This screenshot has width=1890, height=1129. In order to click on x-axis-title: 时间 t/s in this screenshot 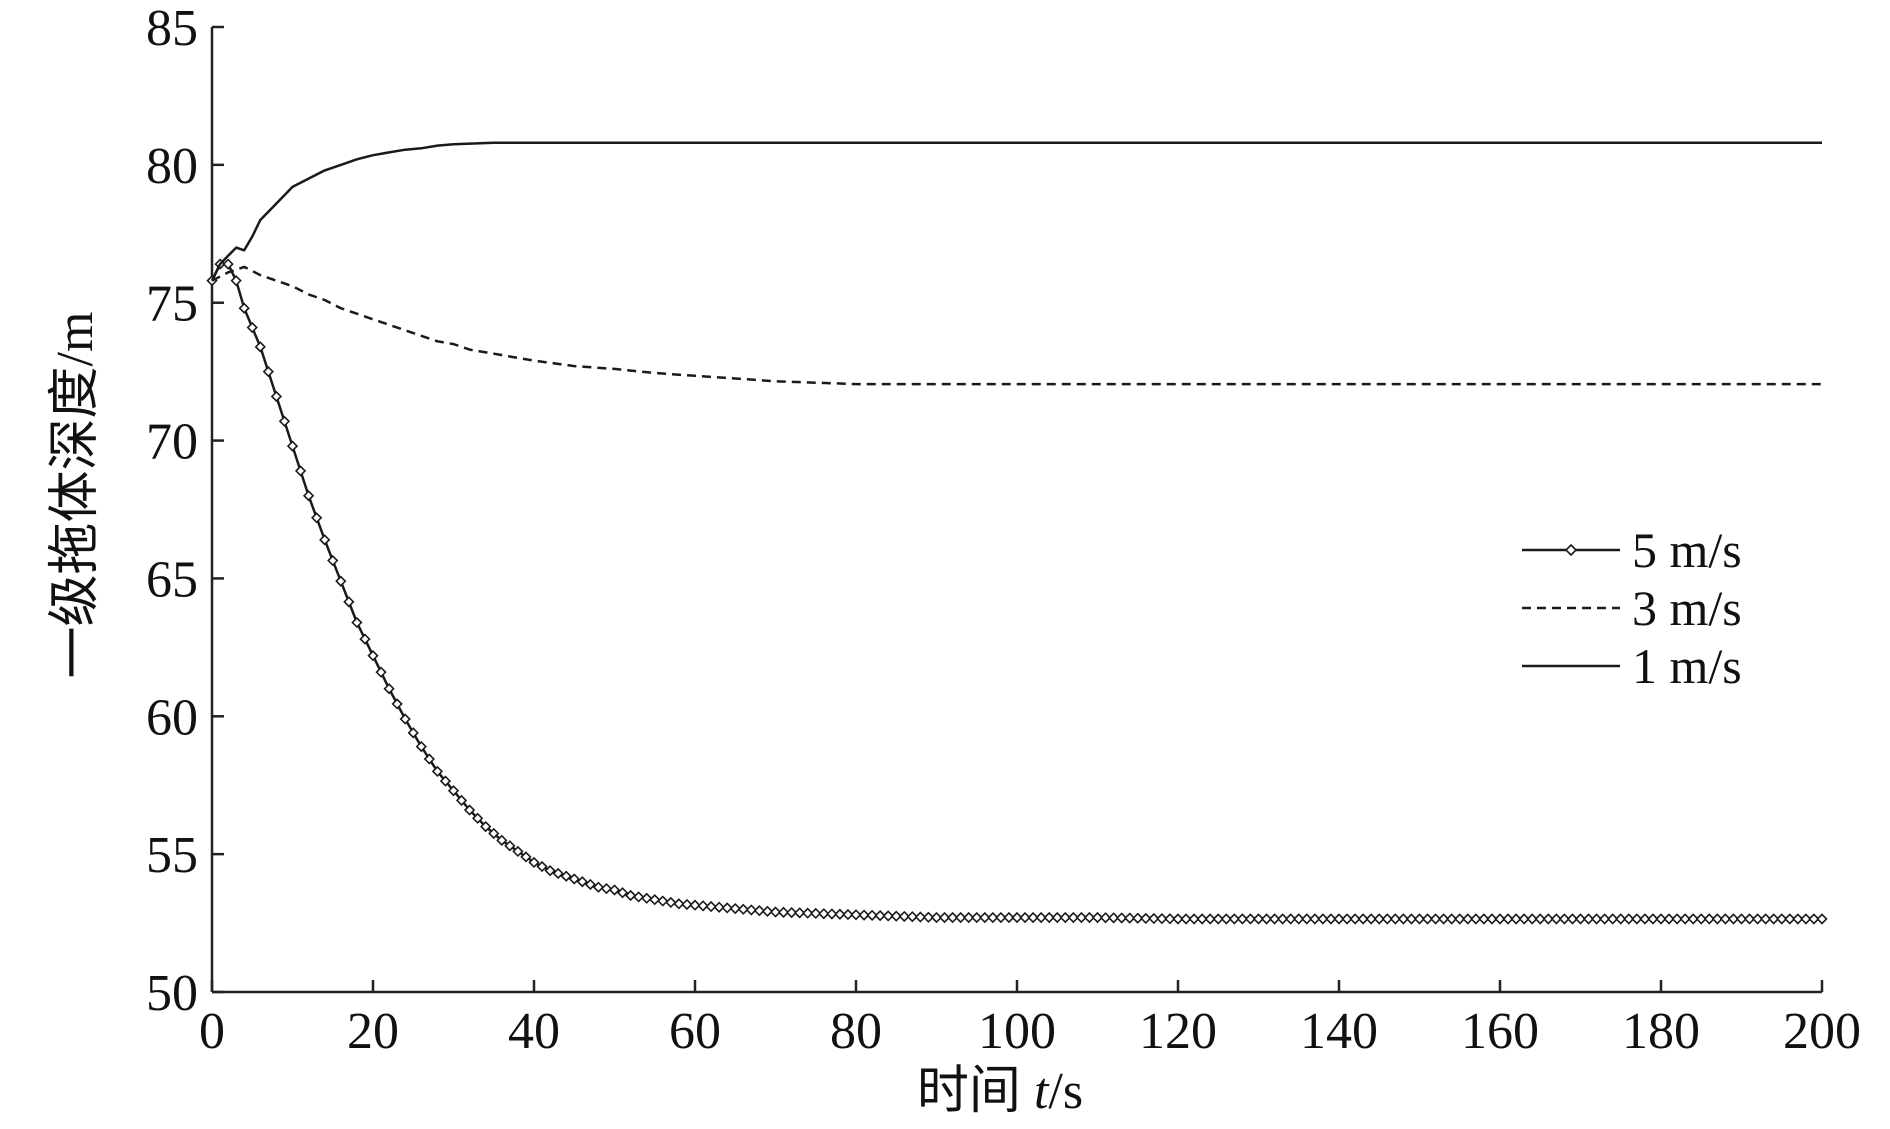, I will do `click(1000, 1091)`.